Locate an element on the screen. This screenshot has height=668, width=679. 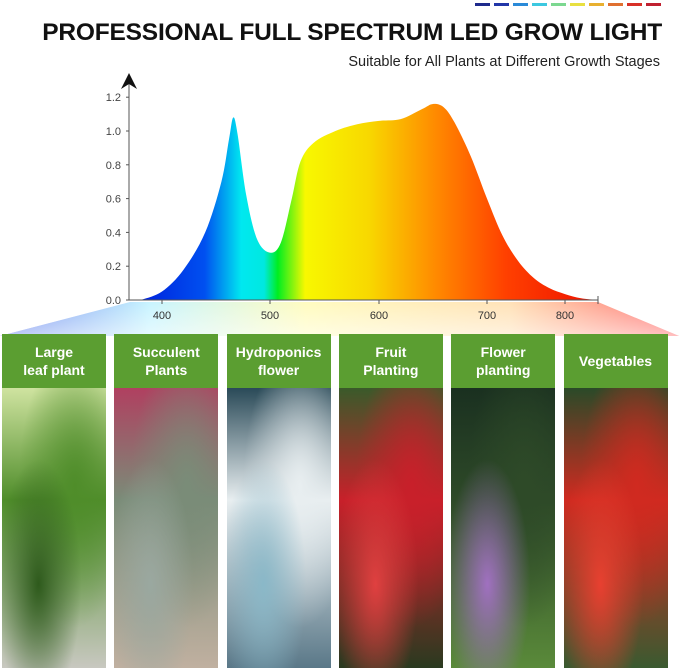
plant-panel-label: Large leaf plant is located at coordinates (54, 361).